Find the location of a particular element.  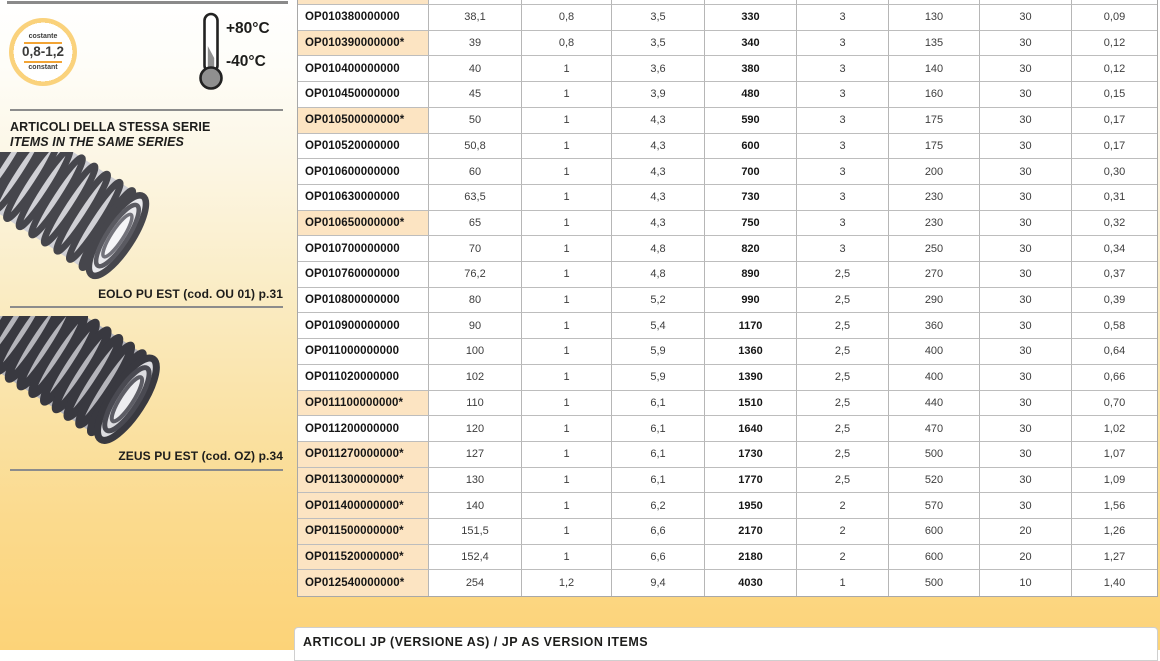

value-cell: 120 is located at coordinates (475, 429).